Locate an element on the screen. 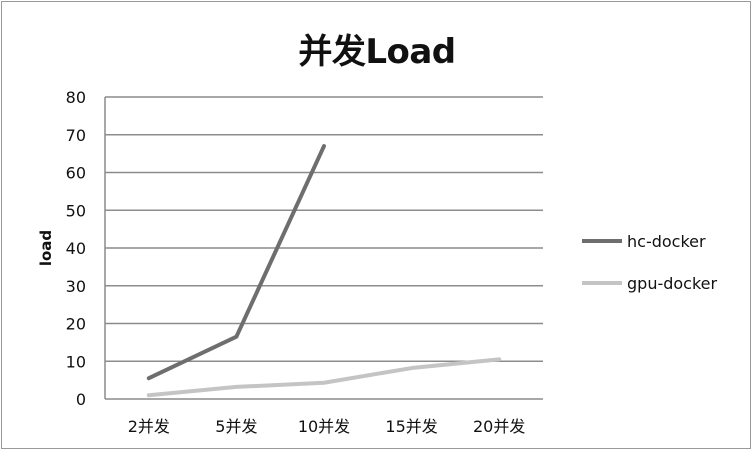 Image resolution: width=754 pixels, height=452 pixels. x-tick-label: 20并发 is located at coordinates (499, 426).